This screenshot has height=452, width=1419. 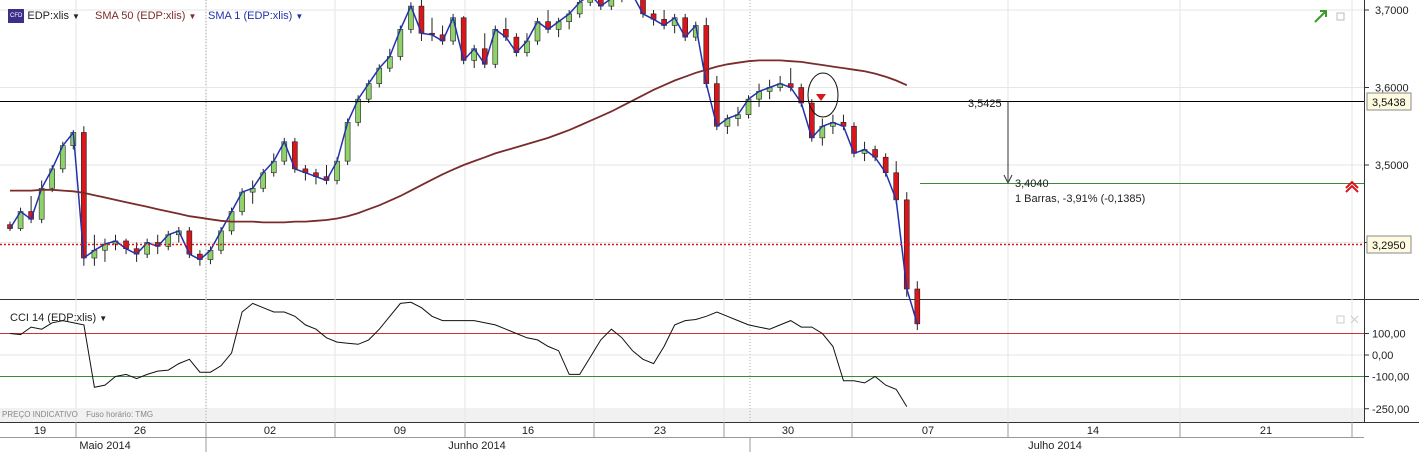 I want to click on month-label: Junho 2014, so click(x=477, y=446).